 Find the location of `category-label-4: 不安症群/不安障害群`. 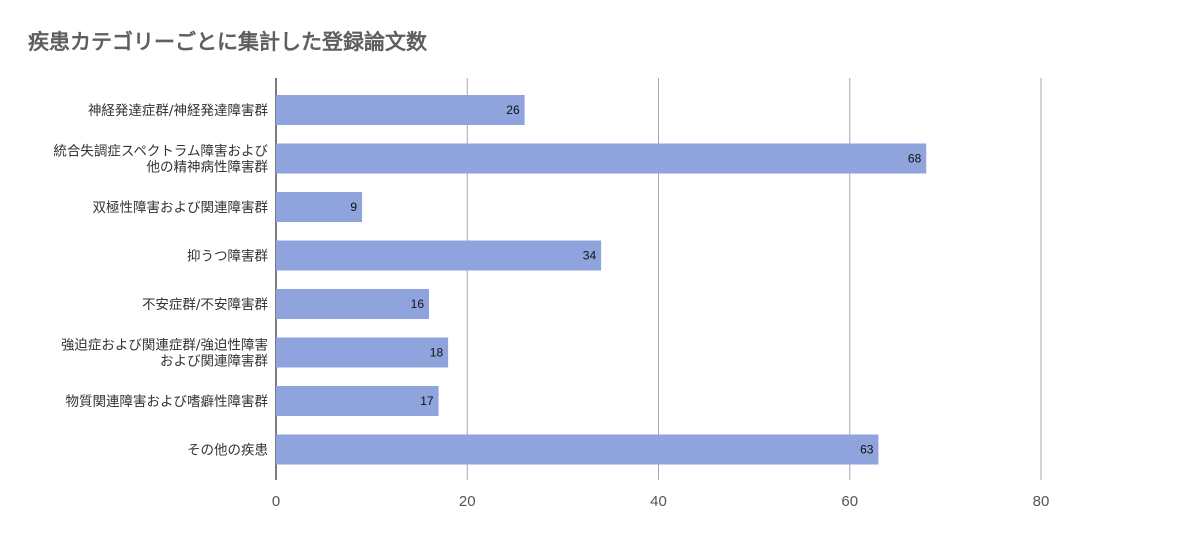

category-label-4: 不安症群/不安障害群 is located at coordinates (205, 305).